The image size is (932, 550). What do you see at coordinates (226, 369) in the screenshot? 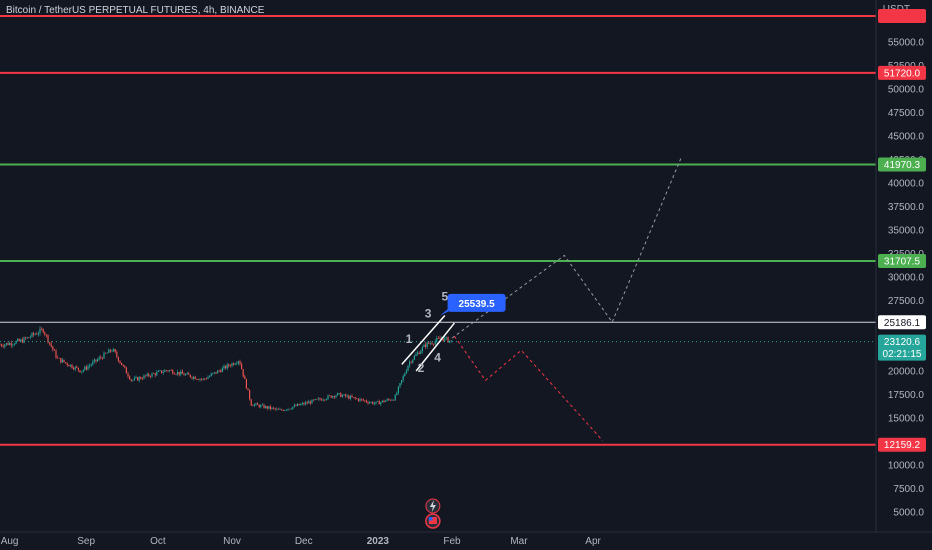
I see `candles-layer` at bounding box center [226, 369].